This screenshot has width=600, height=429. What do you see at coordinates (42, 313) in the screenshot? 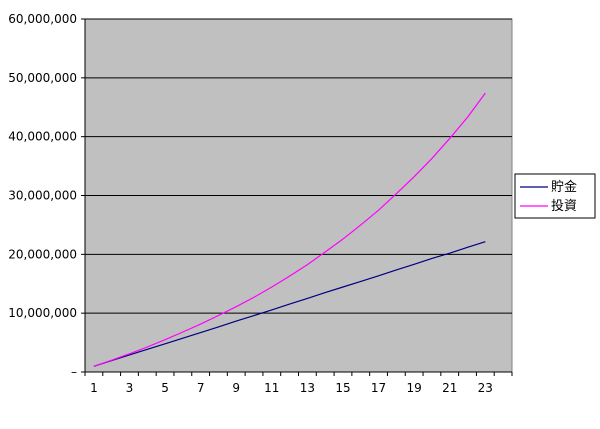
I see `y-tick-label: 10,000,000` at bounding box center [42, 313].